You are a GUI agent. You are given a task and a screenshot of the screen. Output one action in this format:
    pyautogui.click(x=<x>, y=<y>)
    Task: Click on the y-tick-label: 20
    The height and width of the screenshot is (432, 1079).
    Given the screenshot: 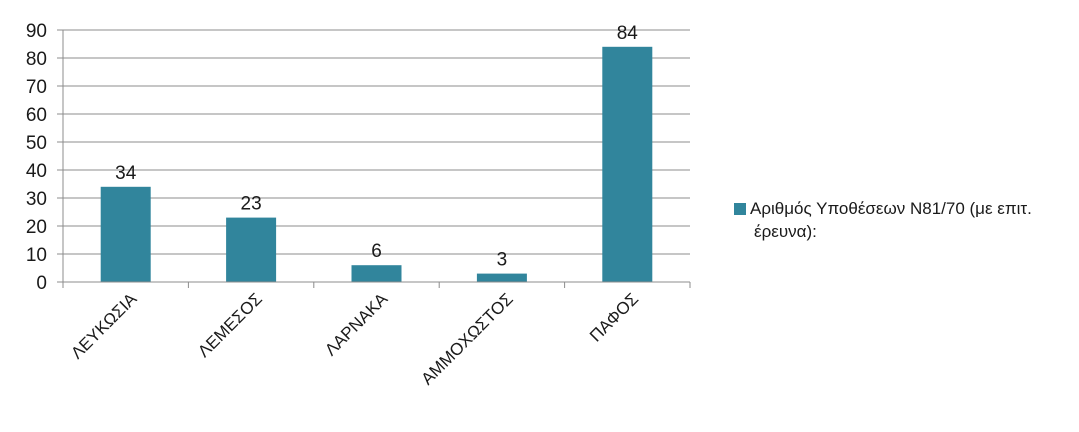 What is the action you would take?
    pyautogui.click(x=36, y=227)
    